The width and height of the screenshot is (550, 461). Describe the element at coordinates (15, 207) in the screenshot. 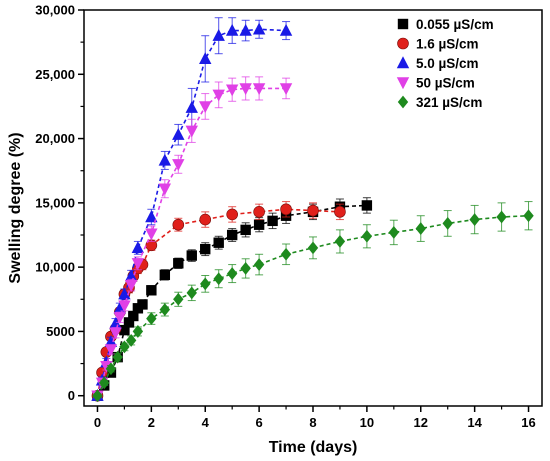

I see `y-axis-title: Swelling degree (%)` at that location.